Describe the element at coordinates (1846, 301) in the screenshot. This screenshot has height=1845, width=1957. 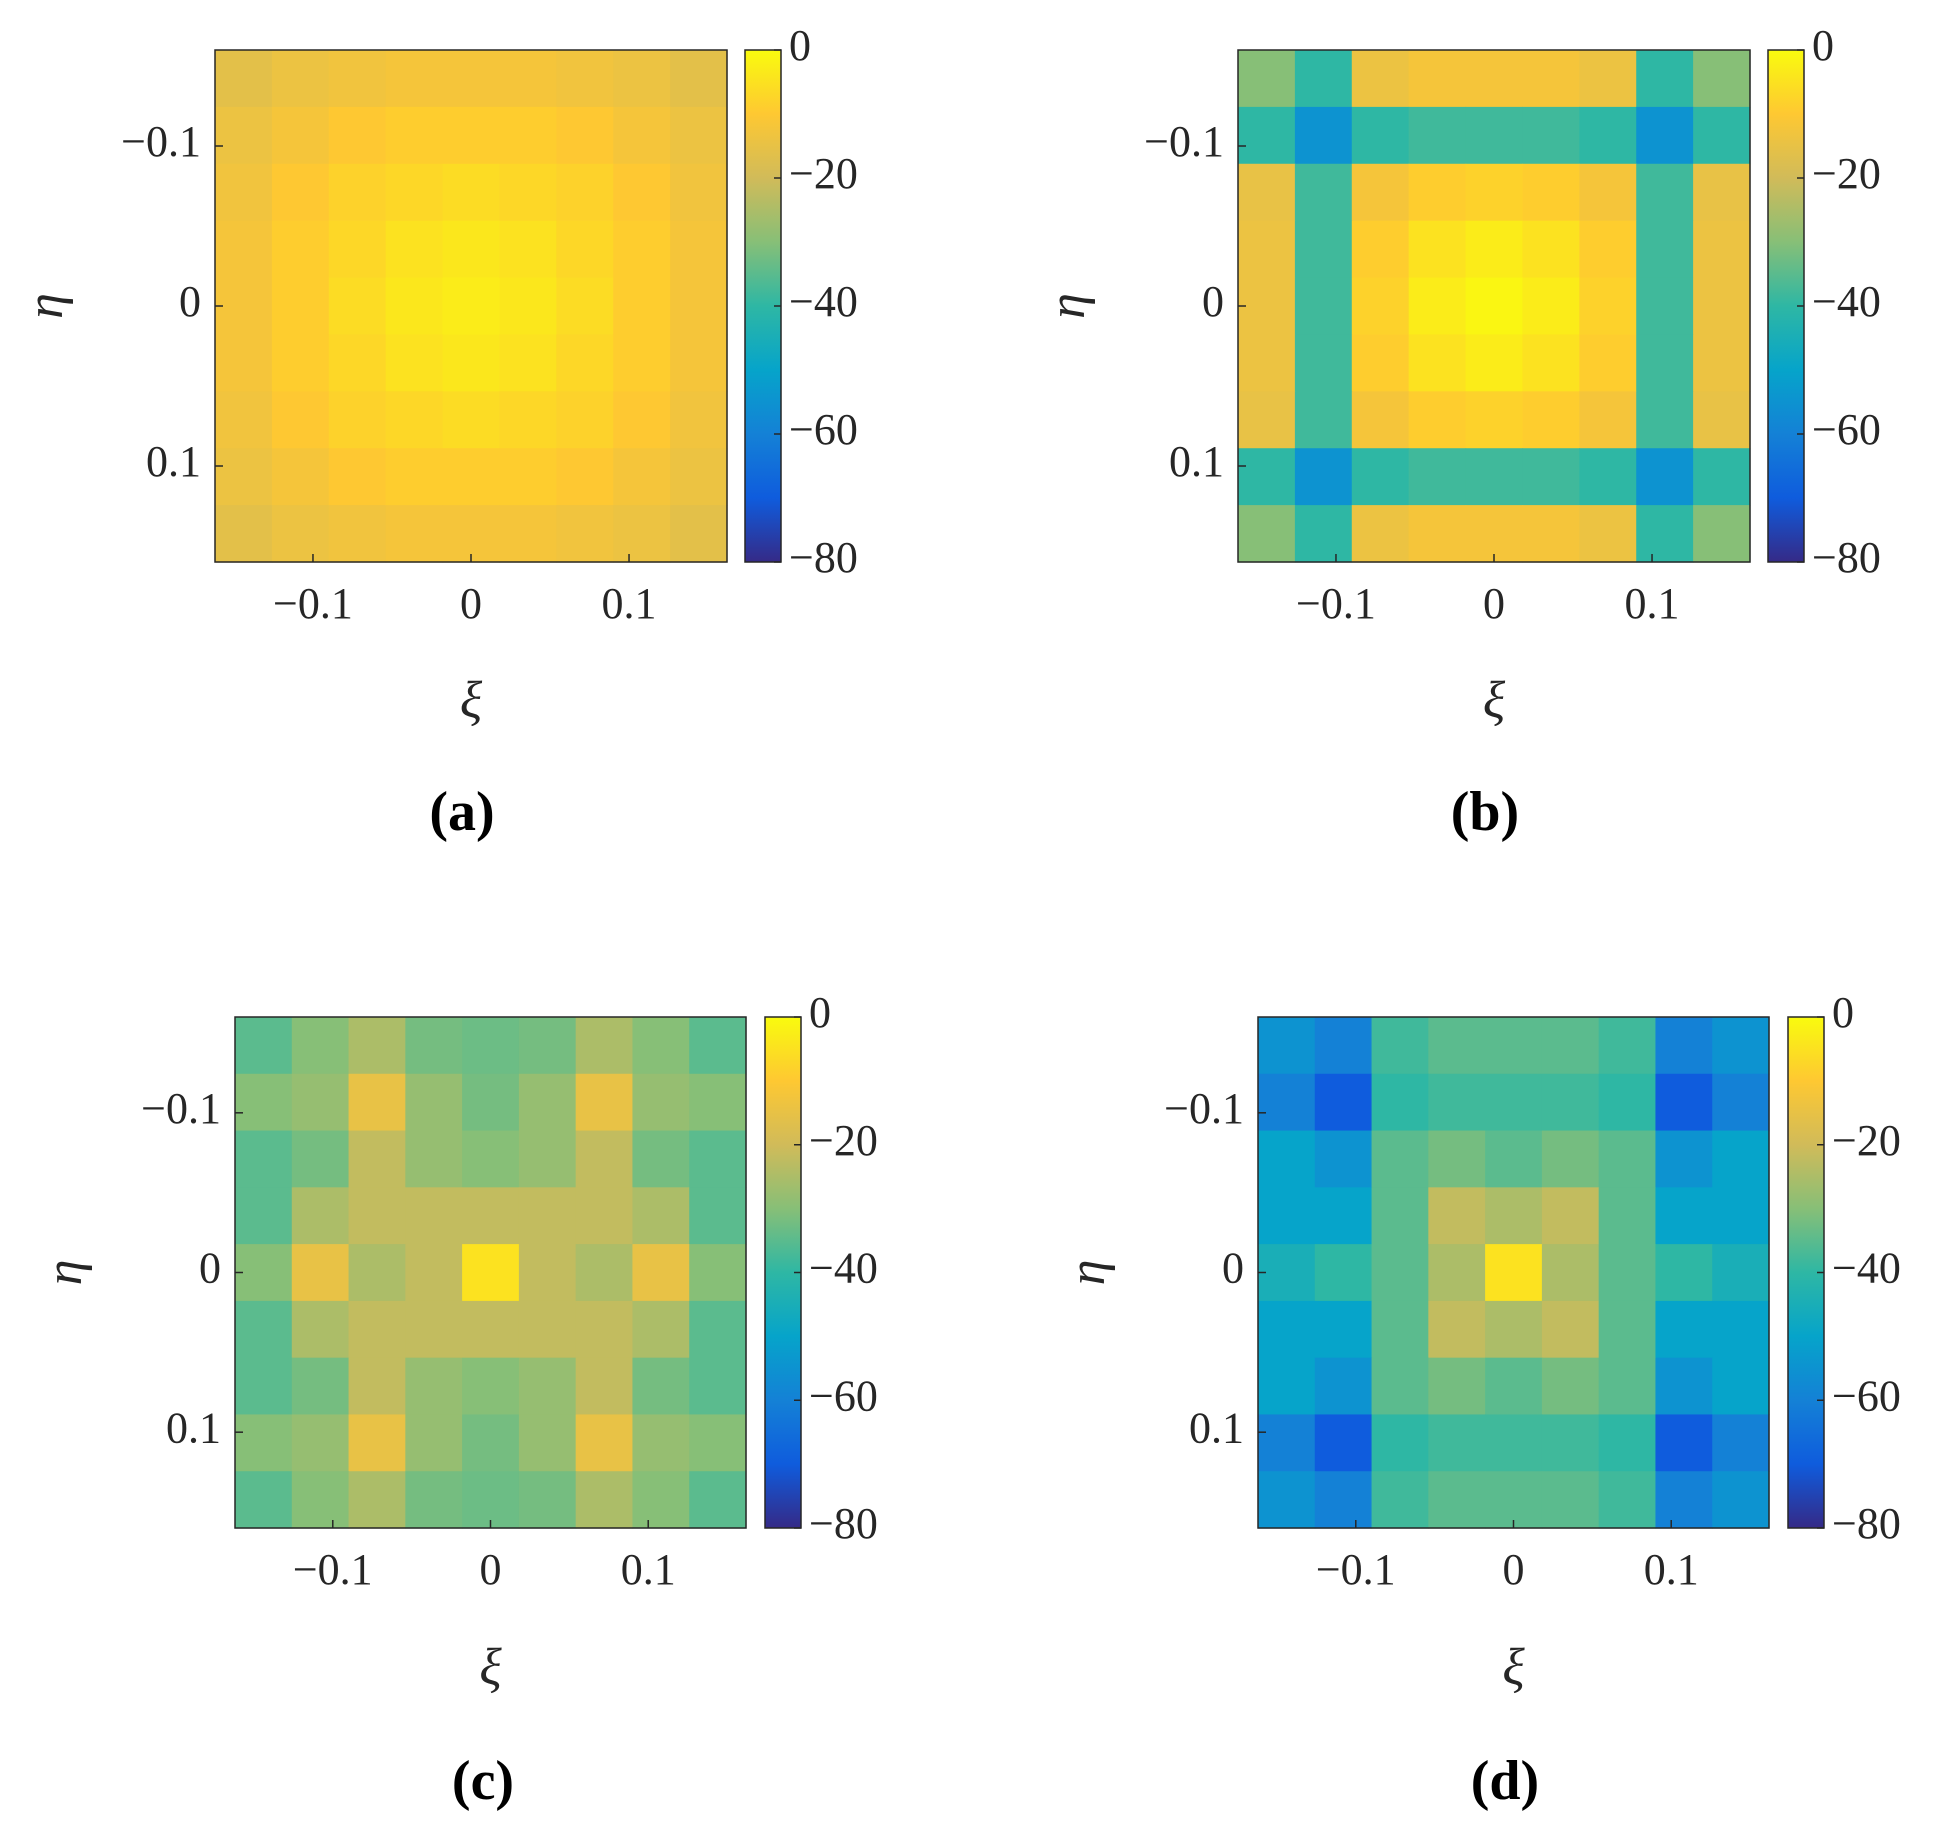
I see `colorbar-tick-label: −40` at that location.